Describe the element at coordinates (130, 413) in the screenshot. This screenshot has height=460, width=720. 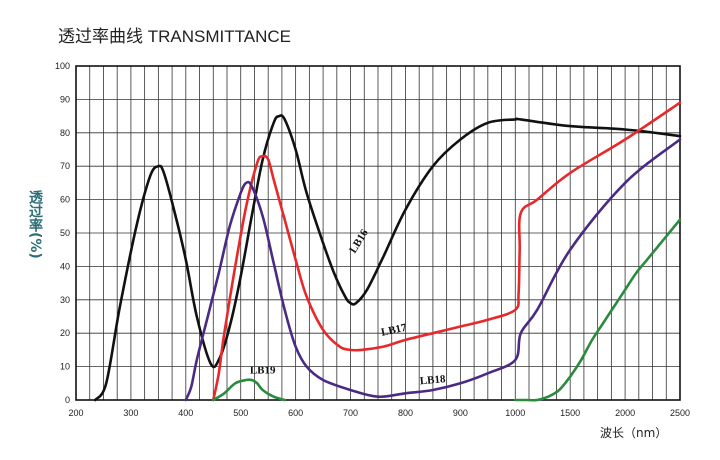
I see `x-tick-label: 300` at that location.